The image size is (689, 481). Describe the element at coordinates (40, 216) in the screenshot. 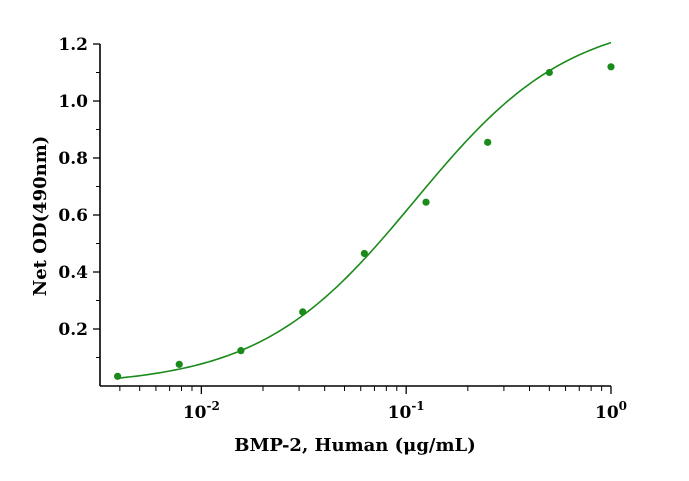

I see `y-axis-title: Net OD(490nm)` at that location.